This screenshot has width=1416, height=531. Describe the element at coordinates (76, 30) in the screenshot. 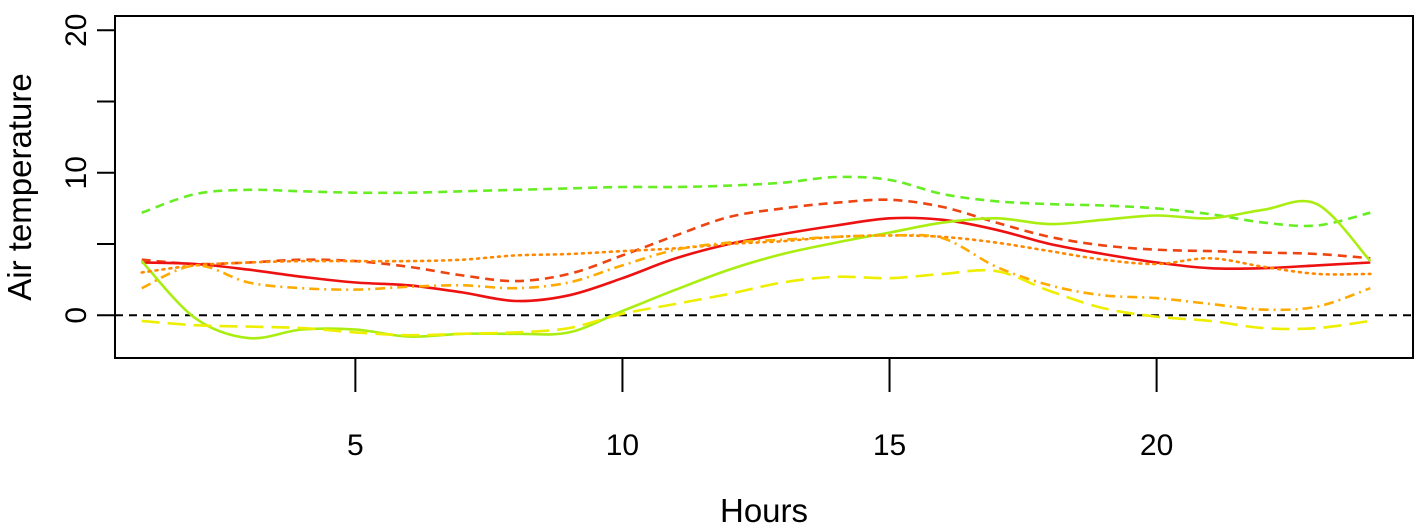

I see `y-tick-label-20: 20` at that location.